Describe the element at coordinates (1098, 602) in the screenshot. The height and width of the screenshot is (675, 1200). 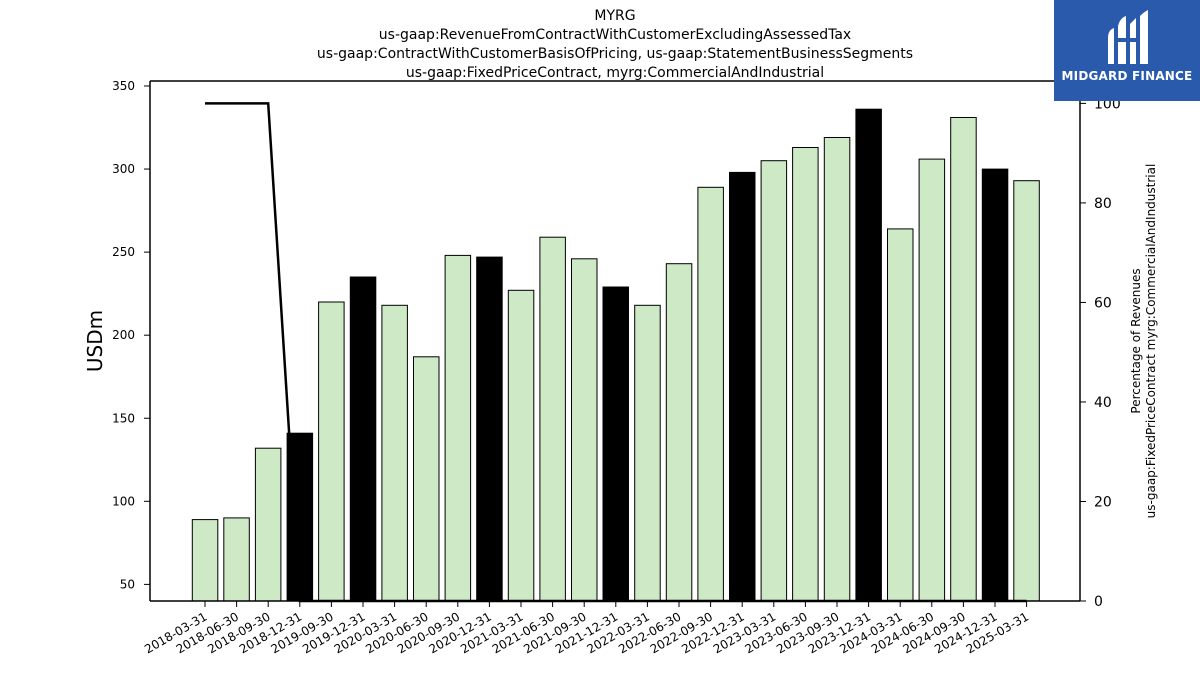
I see `y2-tick-label: 0` at that location.